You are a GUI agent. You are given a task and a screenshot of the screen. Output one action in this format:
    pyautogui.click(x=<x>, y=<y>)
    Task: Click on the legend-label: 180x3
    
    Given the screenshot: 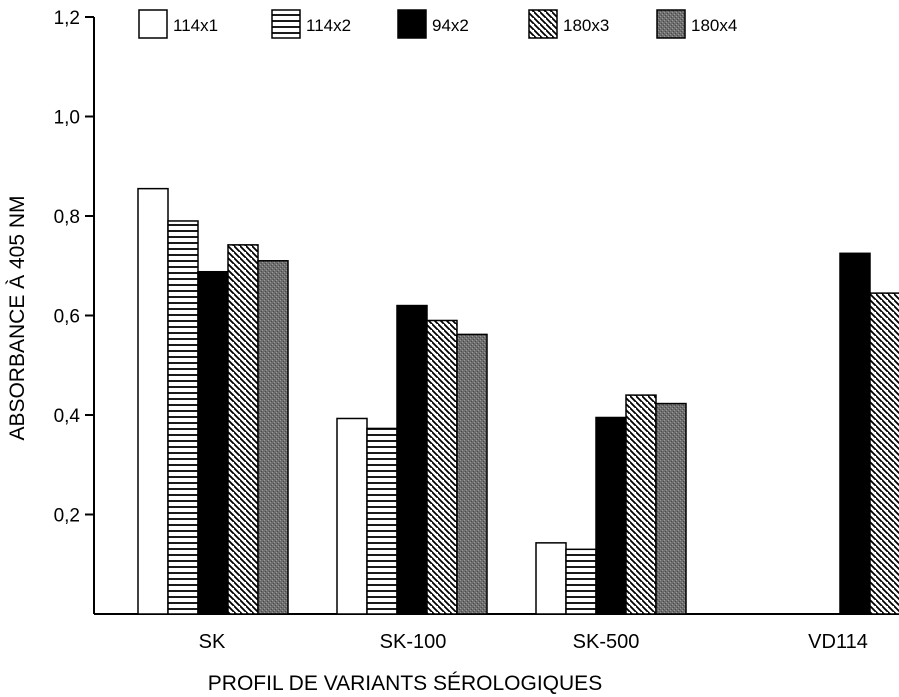 What is the action you would take?
    pyautogui.click(x=586, y=25)
    